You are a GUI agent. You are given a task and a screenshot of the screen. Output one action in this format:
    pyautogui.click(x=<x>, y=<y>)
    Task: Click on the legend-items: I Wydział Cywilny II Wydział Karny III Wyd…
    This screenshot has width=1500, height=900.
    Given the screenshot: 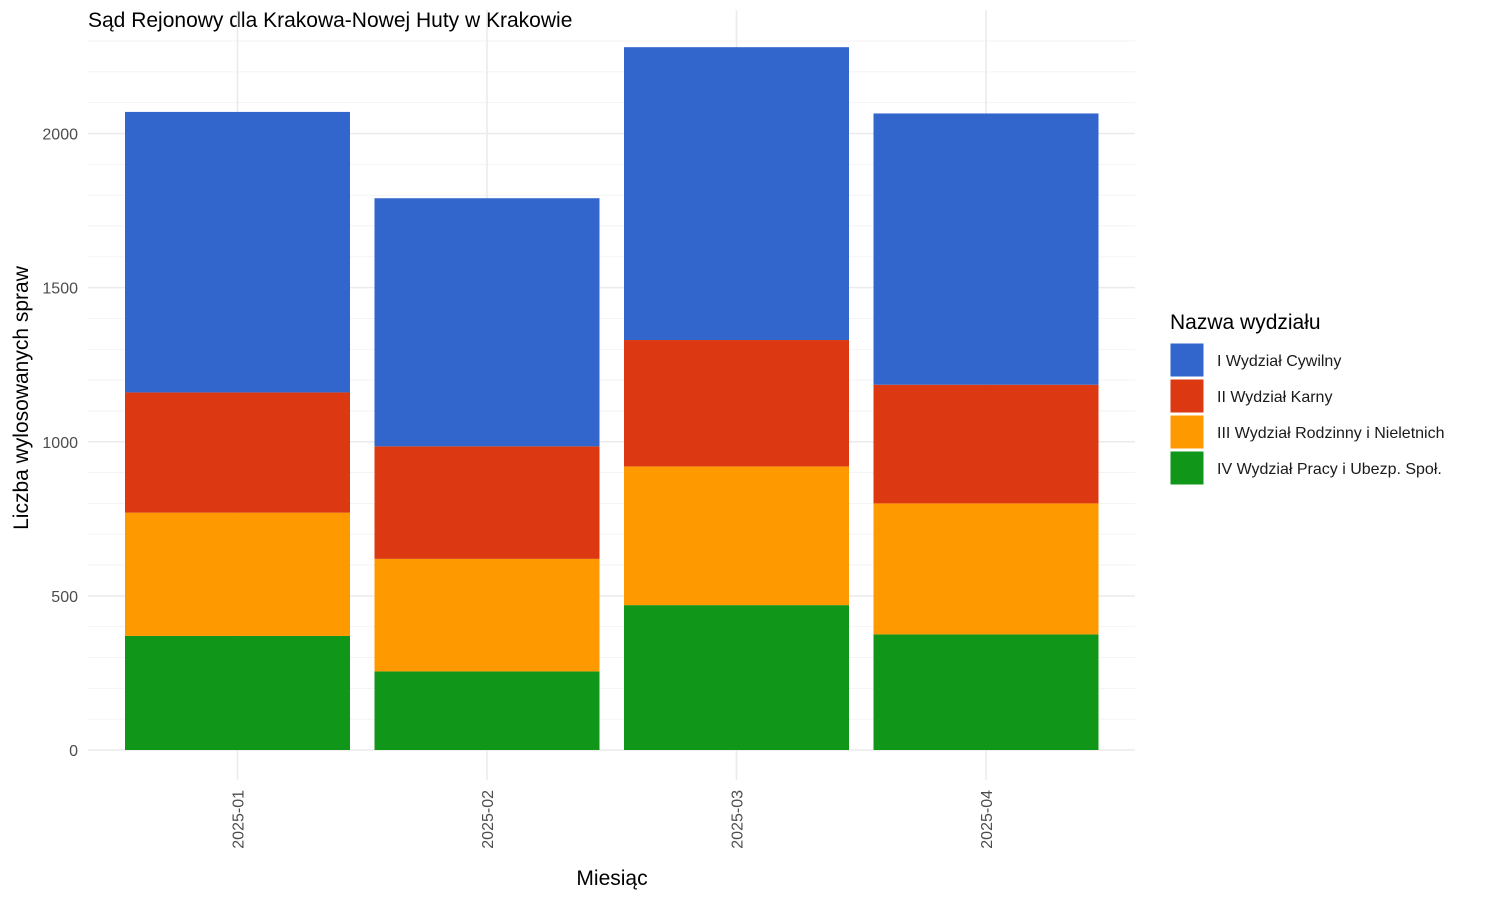 What is the action you would take?
    pyautogui.click(x=1307, y=414)
    